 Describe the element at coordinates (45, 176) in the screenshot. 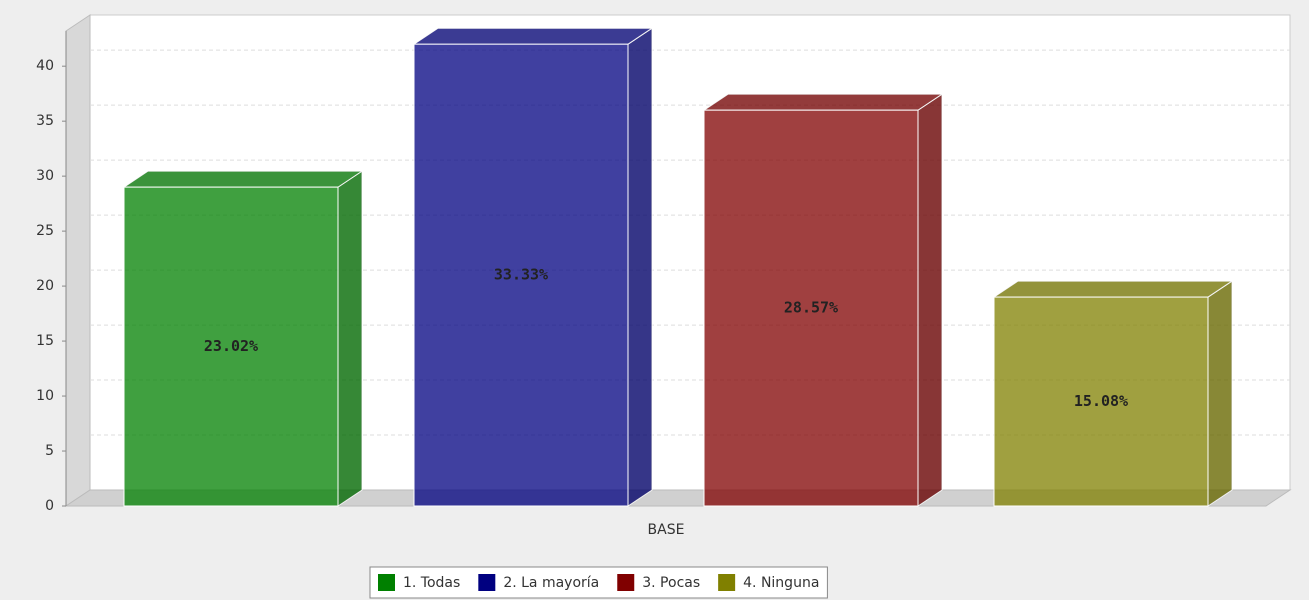

I see `y-tick-label: 30` at that location.